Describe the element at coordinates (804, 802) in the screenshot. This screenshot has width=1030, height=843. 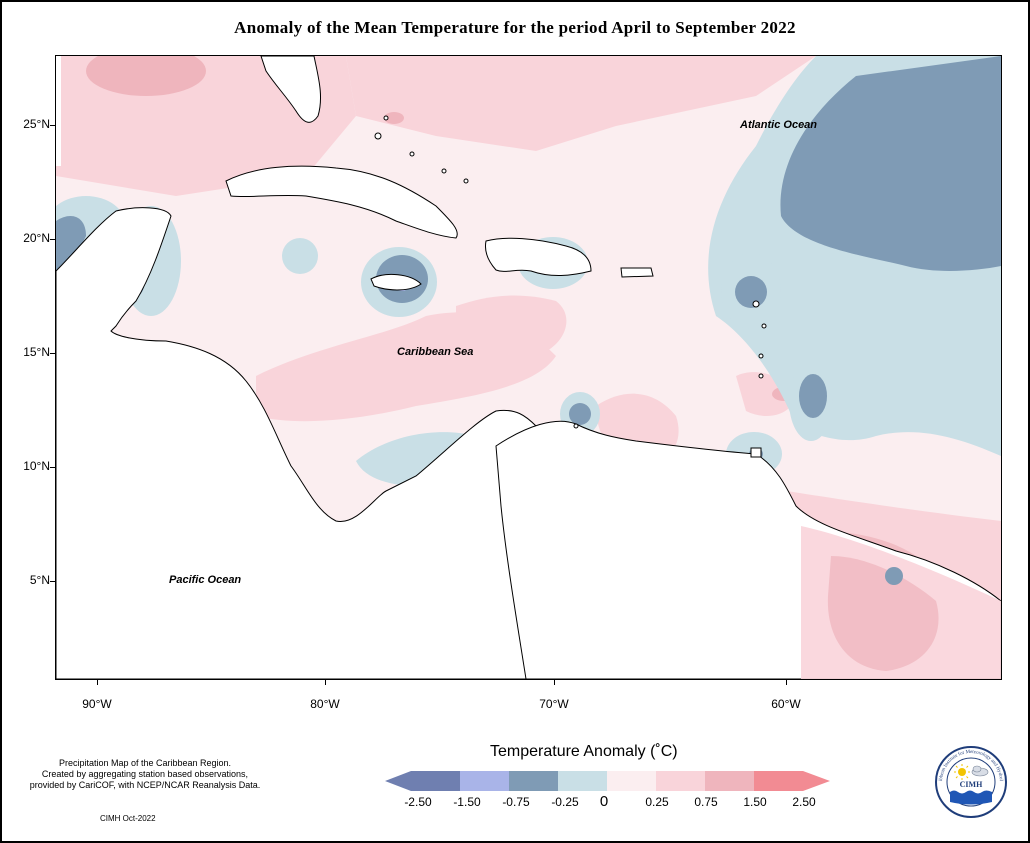
I see `legend-label: 2.50` at that location.